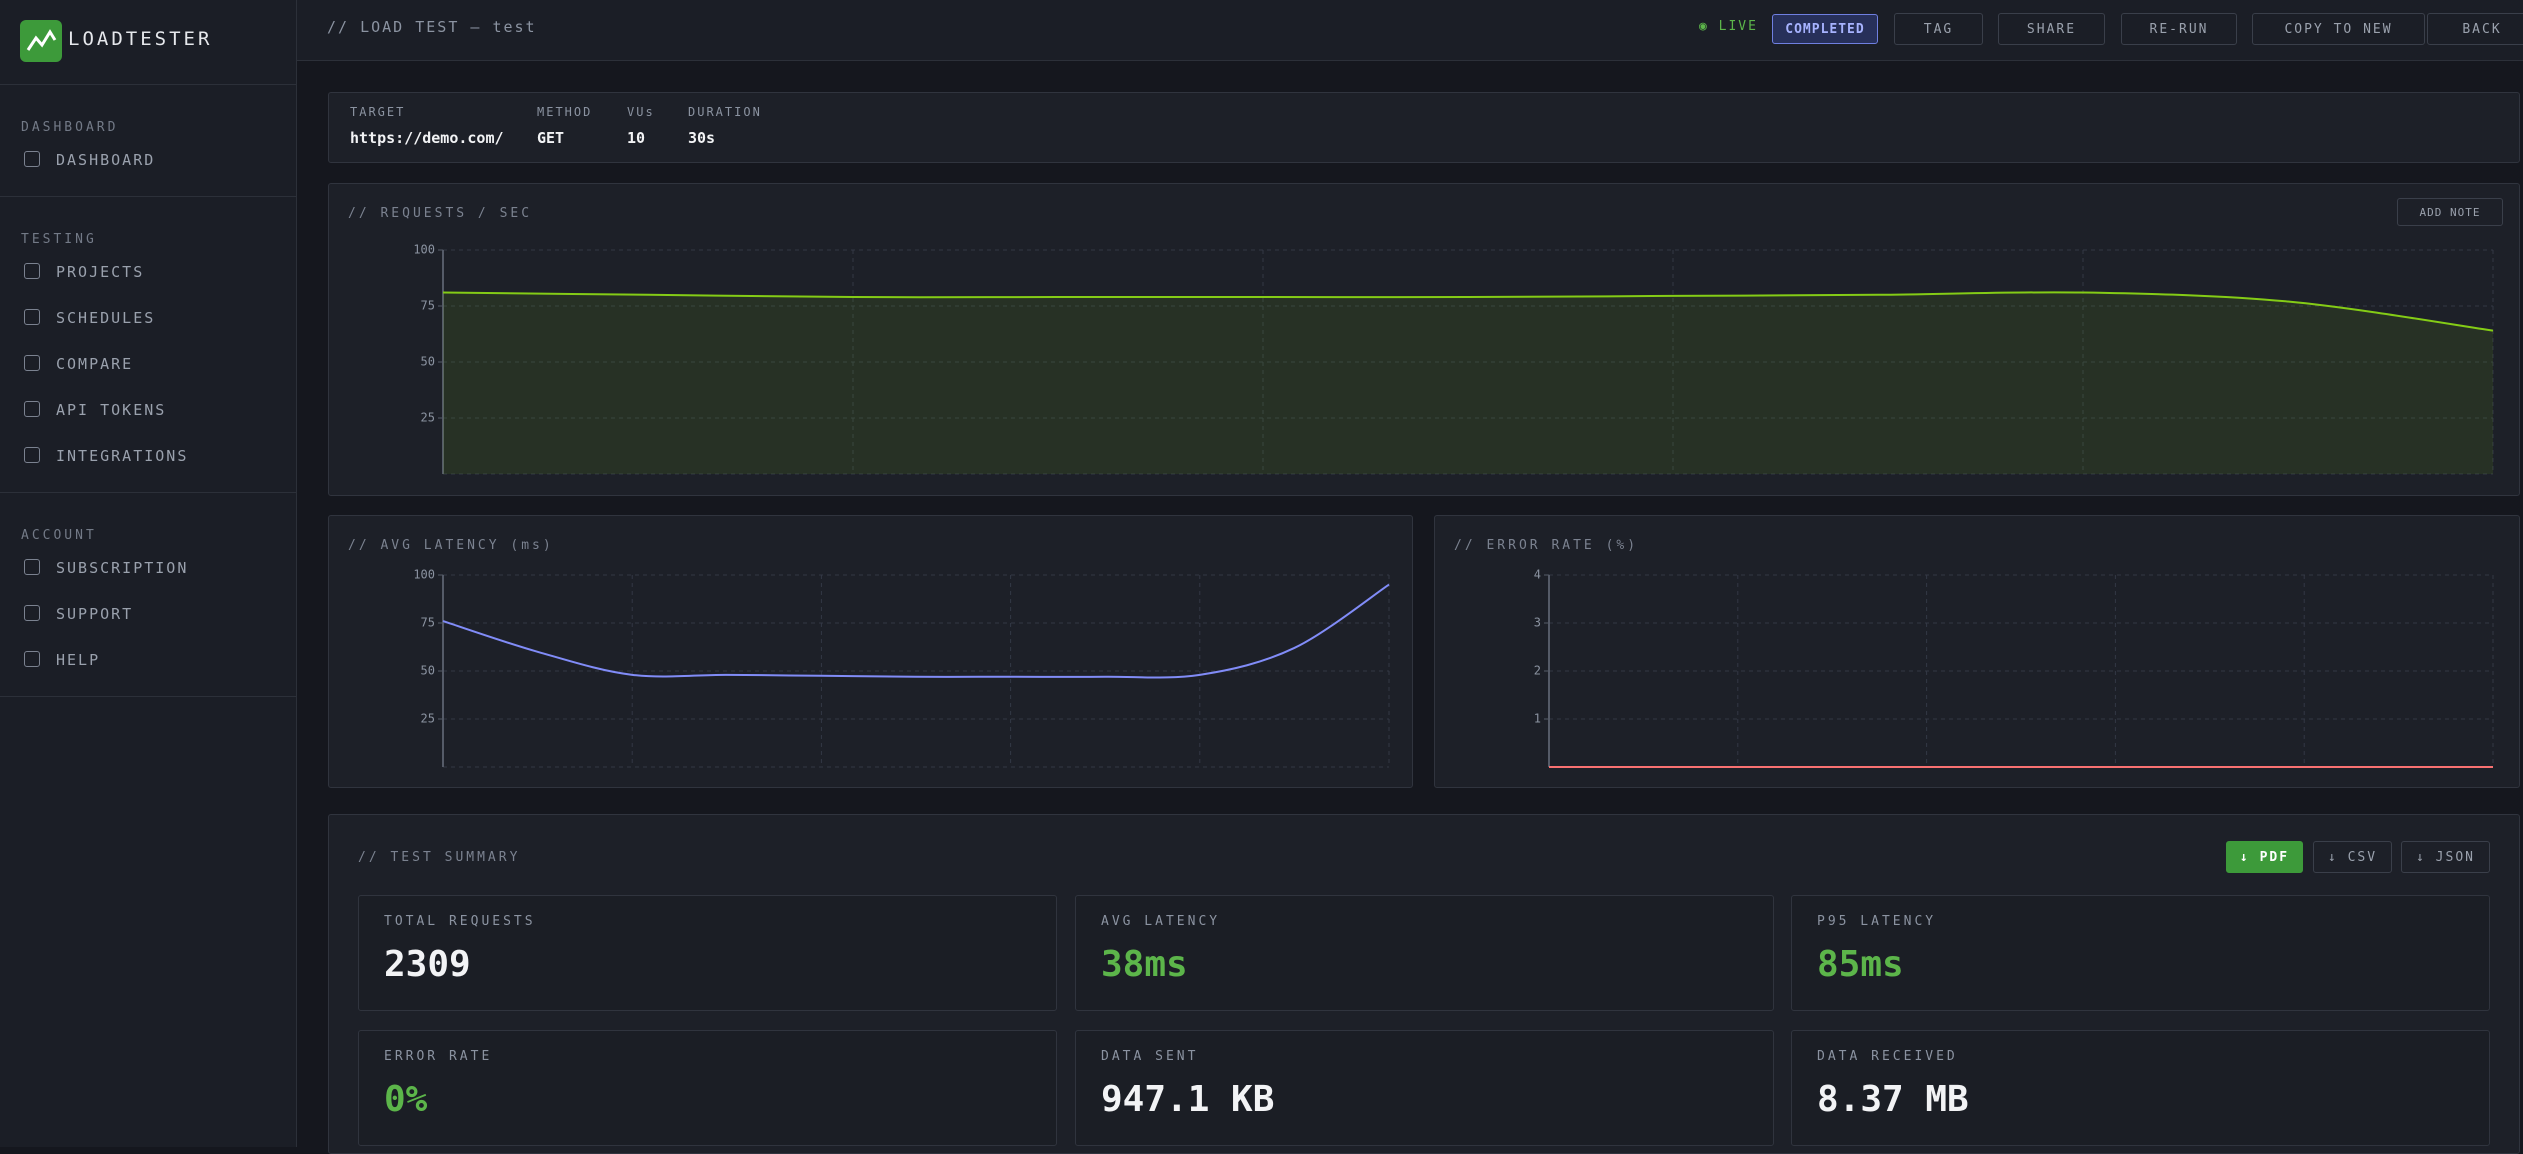  What do you see at coordinates (106, 318) in the screenshot?
I see `nav-item: SCHEDULES` at bounding box center [106, 318].